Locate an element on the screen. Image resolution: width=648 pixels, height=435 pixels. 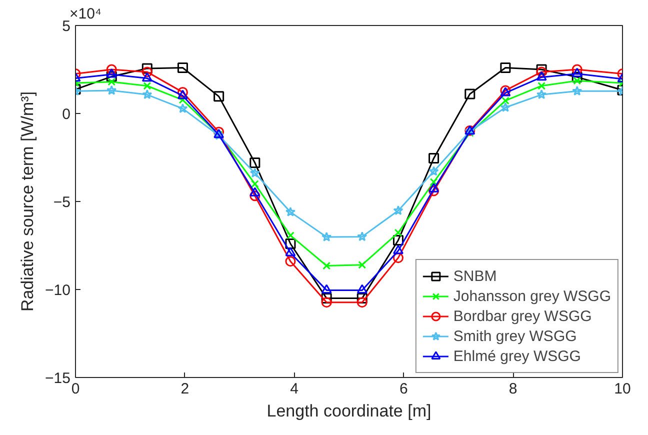
x-tick-label: 4 is located at coordinates (294, 389).